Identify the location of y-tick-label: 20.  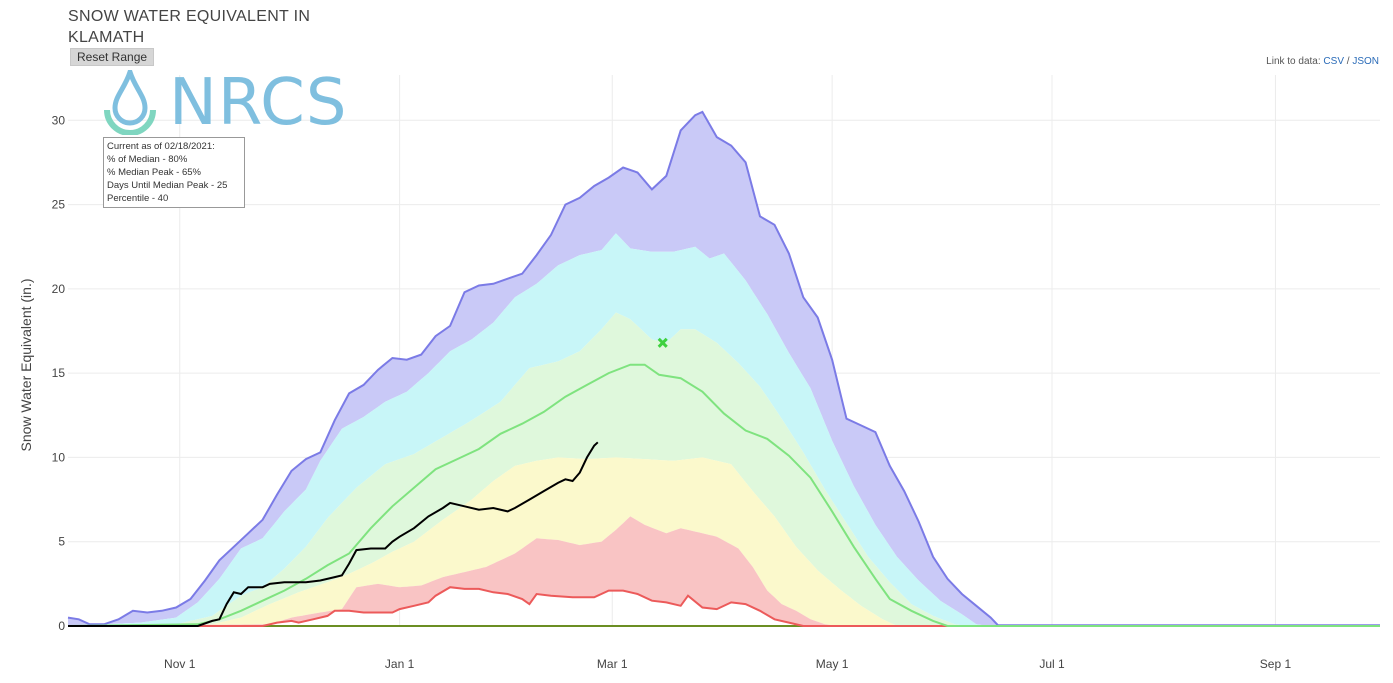
(59, 289).